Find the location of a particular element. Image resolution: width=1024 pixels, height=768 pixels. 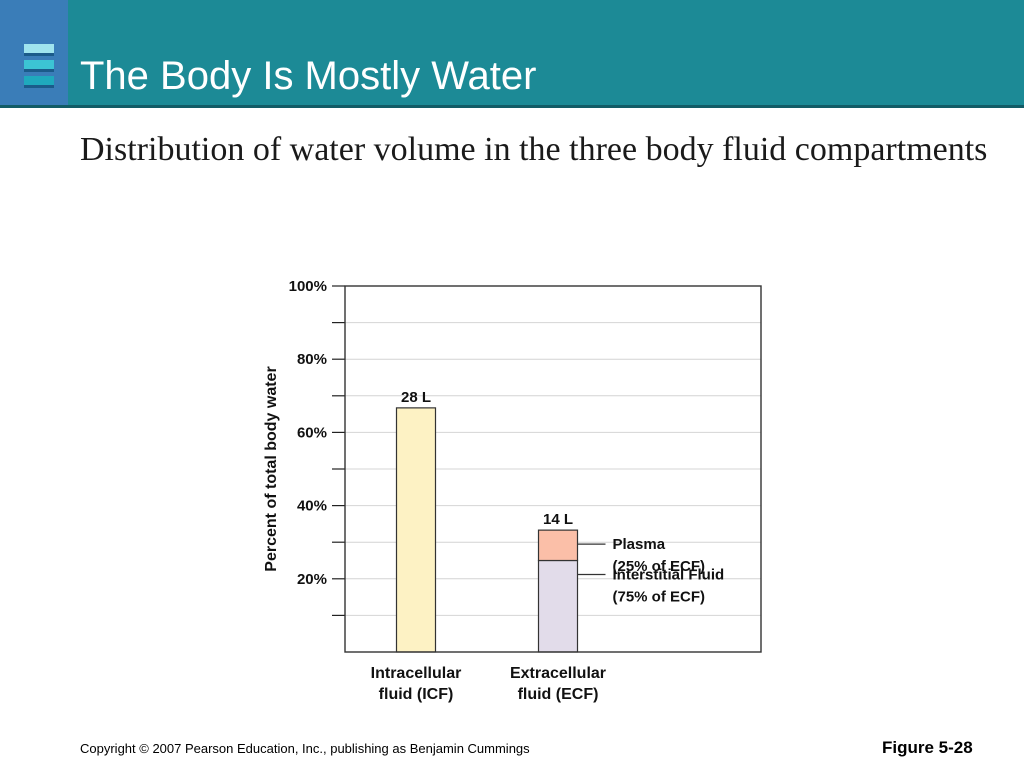

x-category-label: Extracellular is located at coordinates (558, 673).